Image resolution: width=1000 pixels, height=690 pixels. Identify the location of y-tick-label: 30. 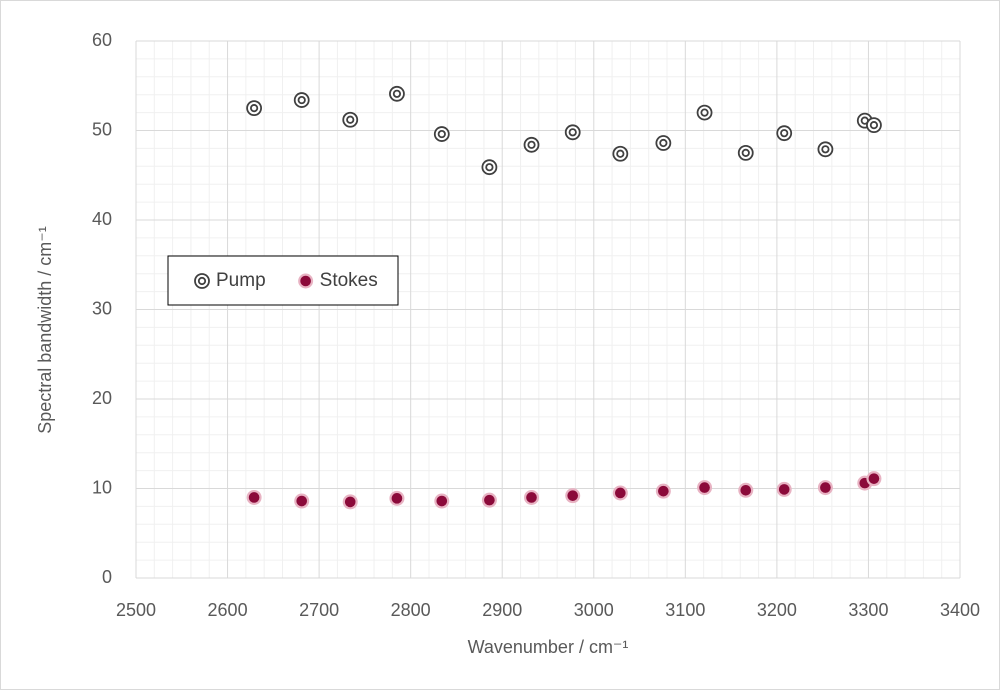
(102, 308).